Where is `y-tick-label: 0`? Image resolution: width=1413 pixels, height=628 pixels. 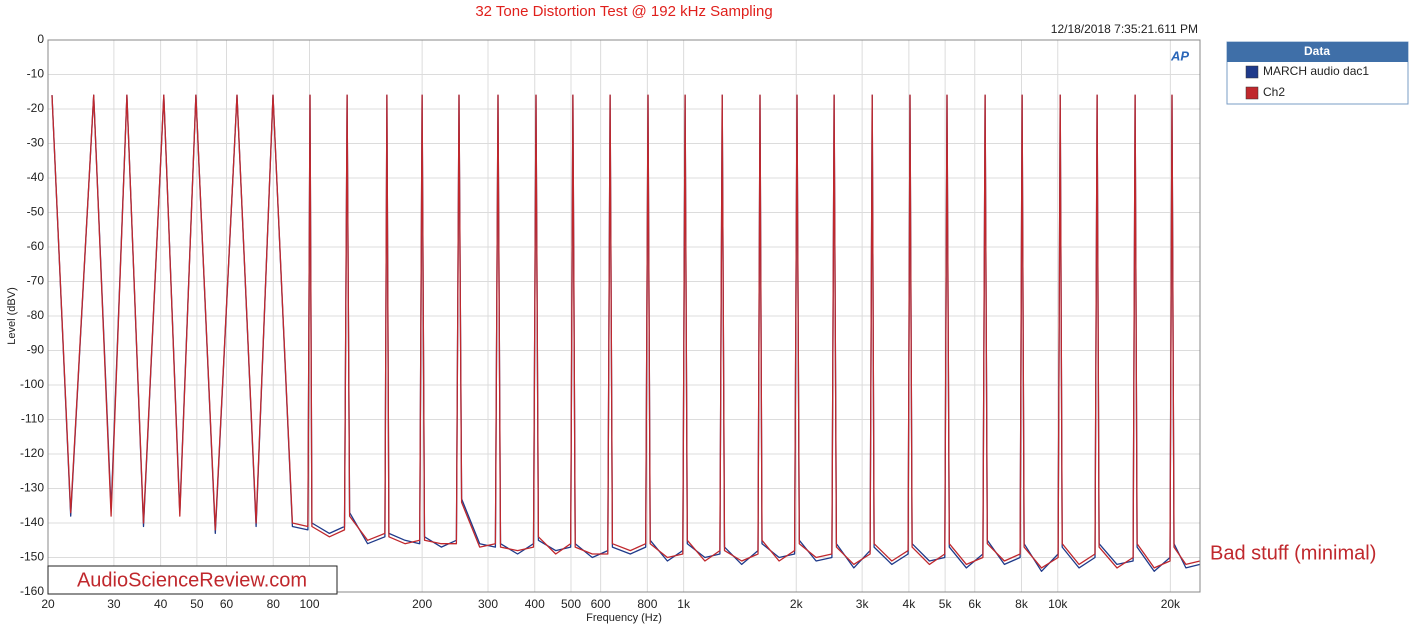
y-tick-label: 0 is located at coordinates (40, 39).